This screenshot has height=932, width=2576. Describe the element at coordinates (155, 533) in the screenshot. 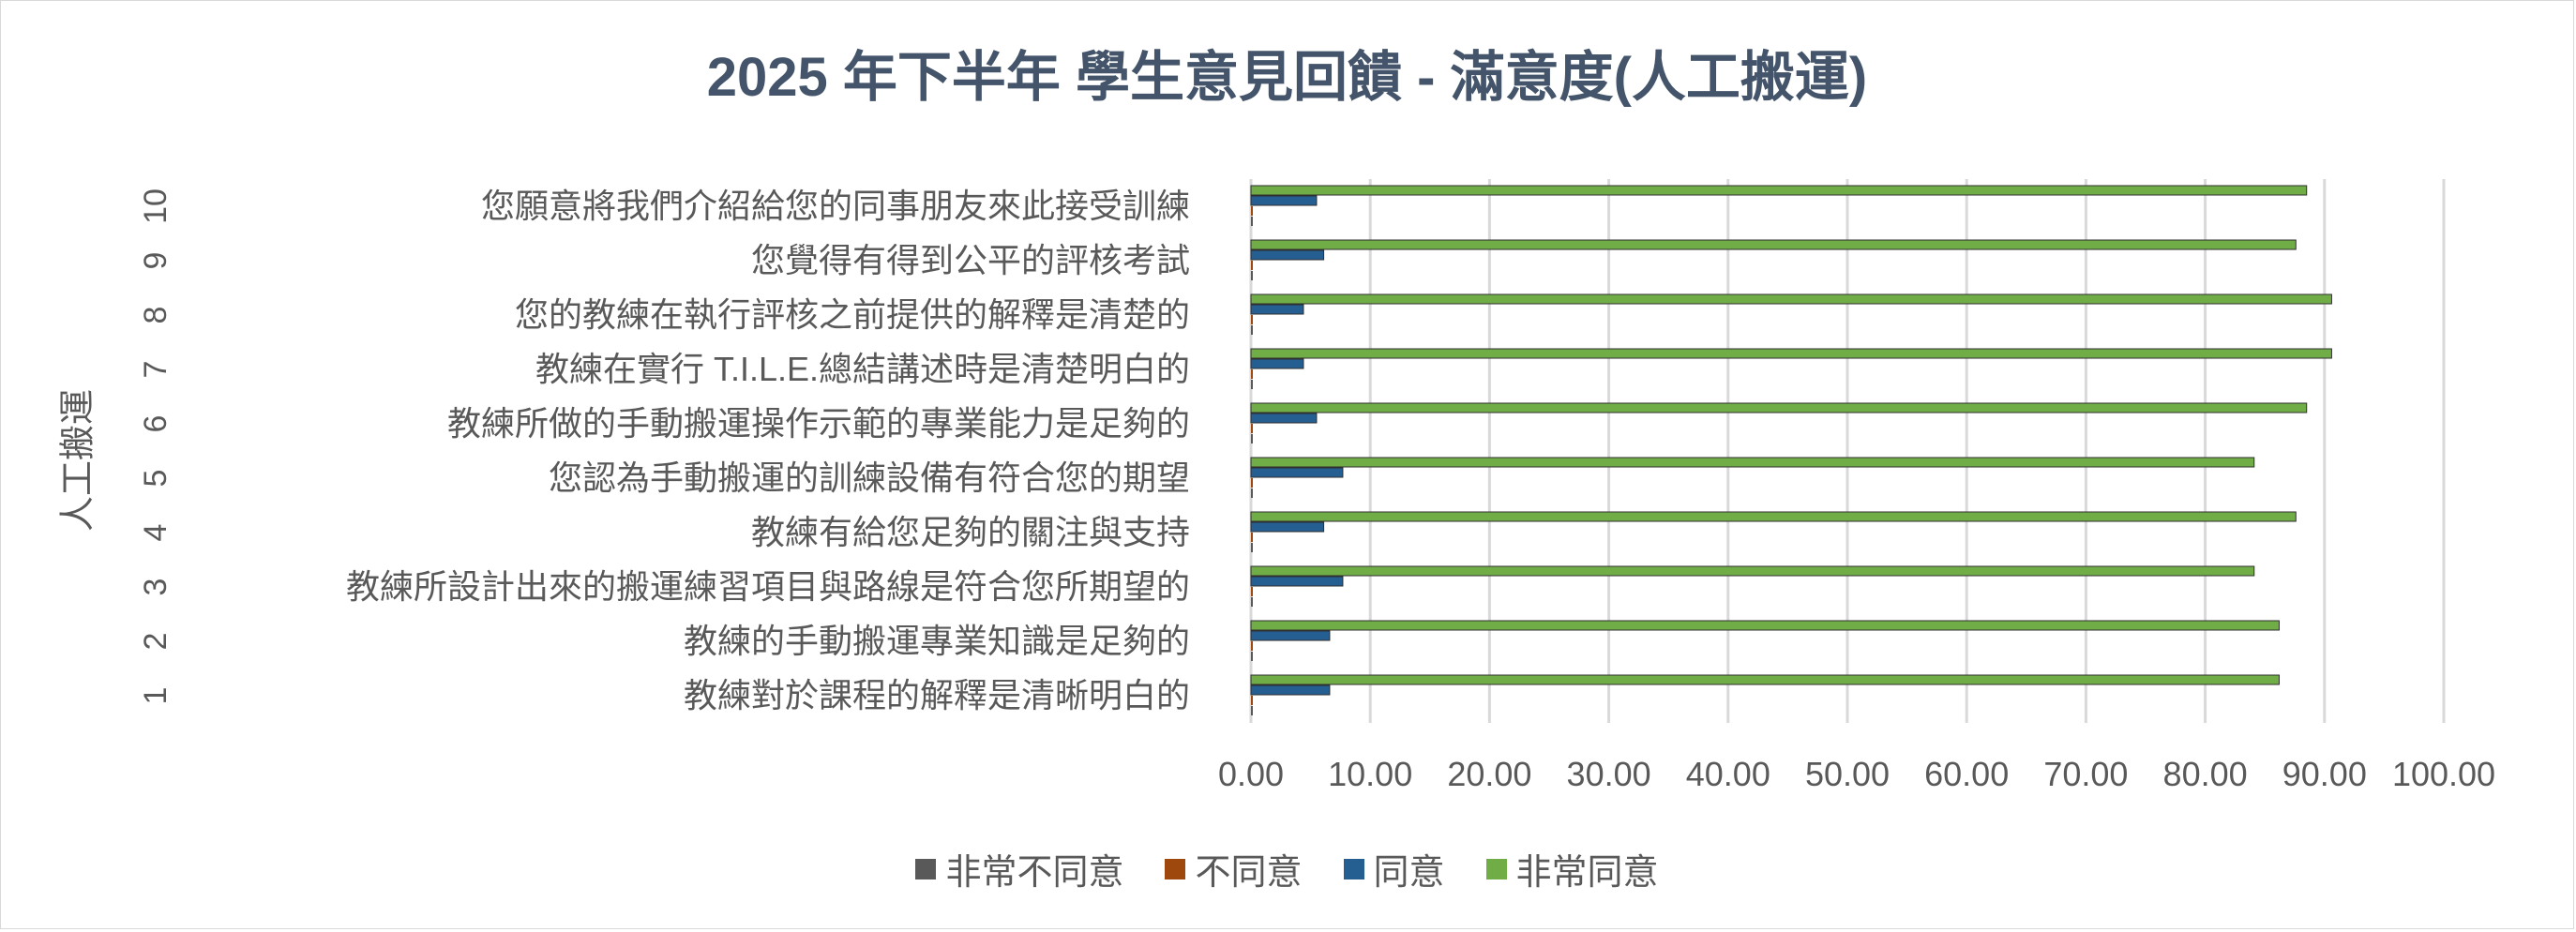

I see `category-number: 4` at that location.